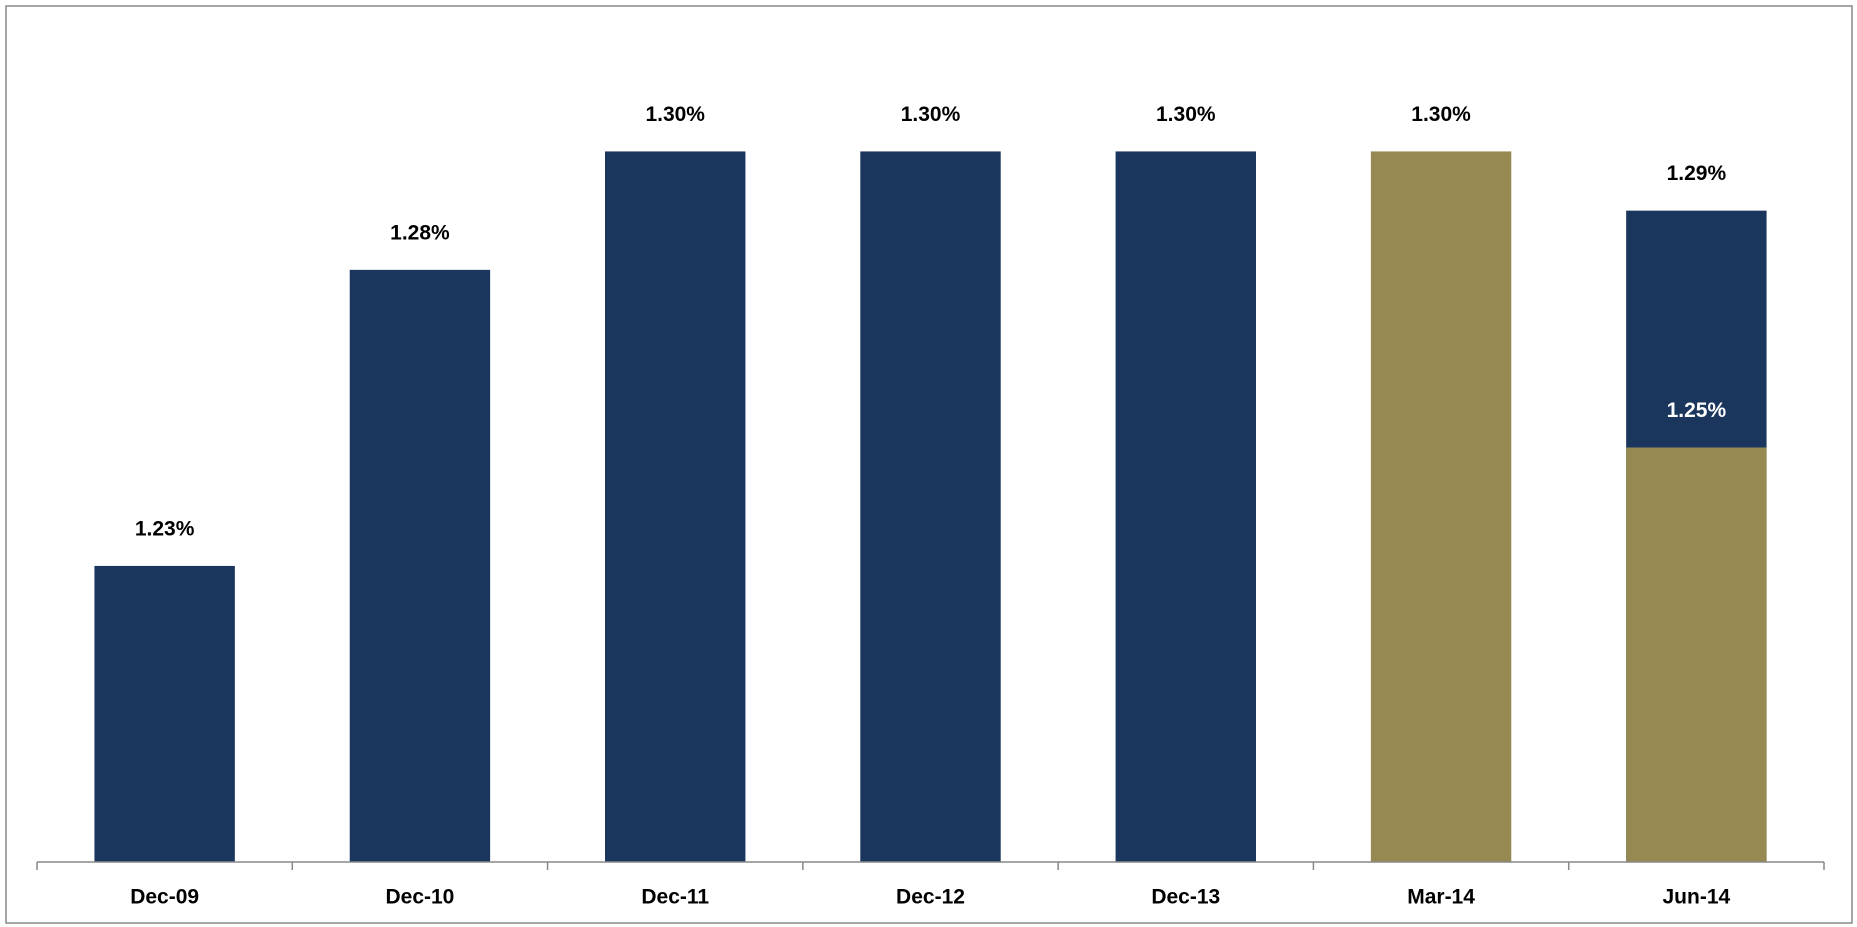  I want to click on data-label: 1.23%, so click(165, 528).